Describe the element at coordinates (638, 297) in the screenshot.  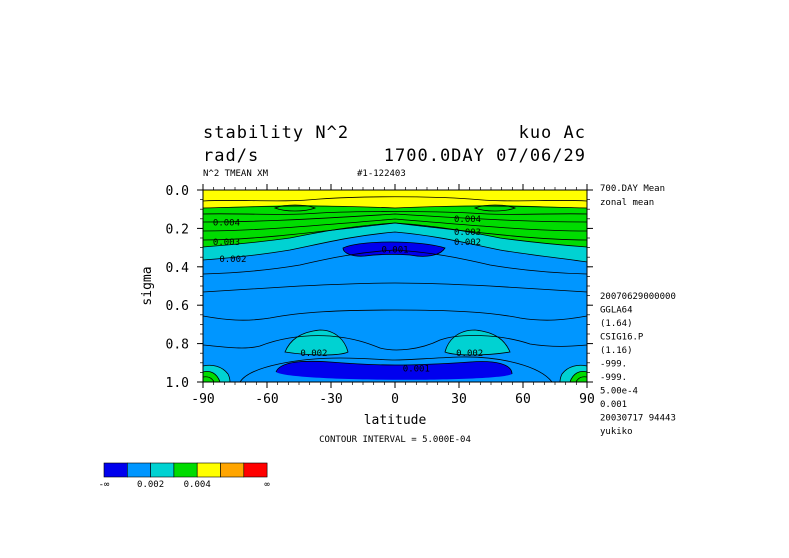
I see `side-info-line: 20070629000000` at that location.